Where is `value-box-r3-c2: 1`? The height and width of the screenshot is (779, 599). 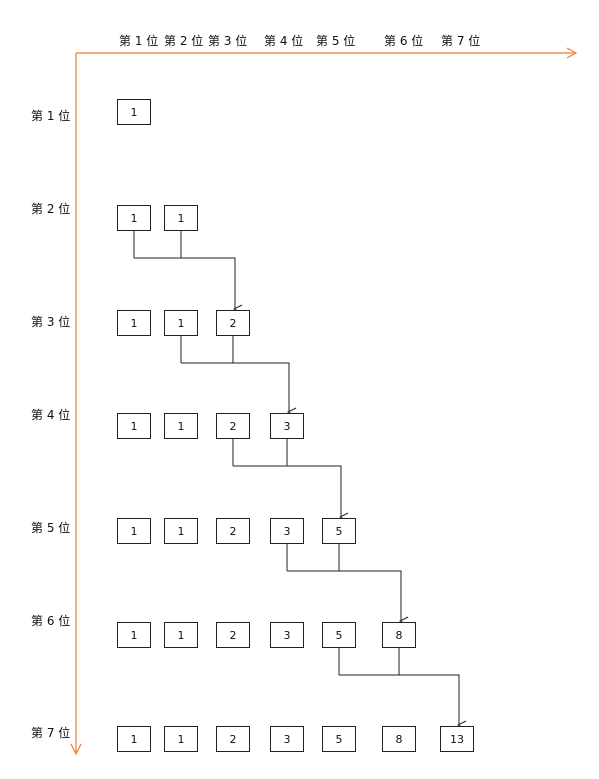 value-box-r3-c2: 1 is located at coordinates (181, 323).